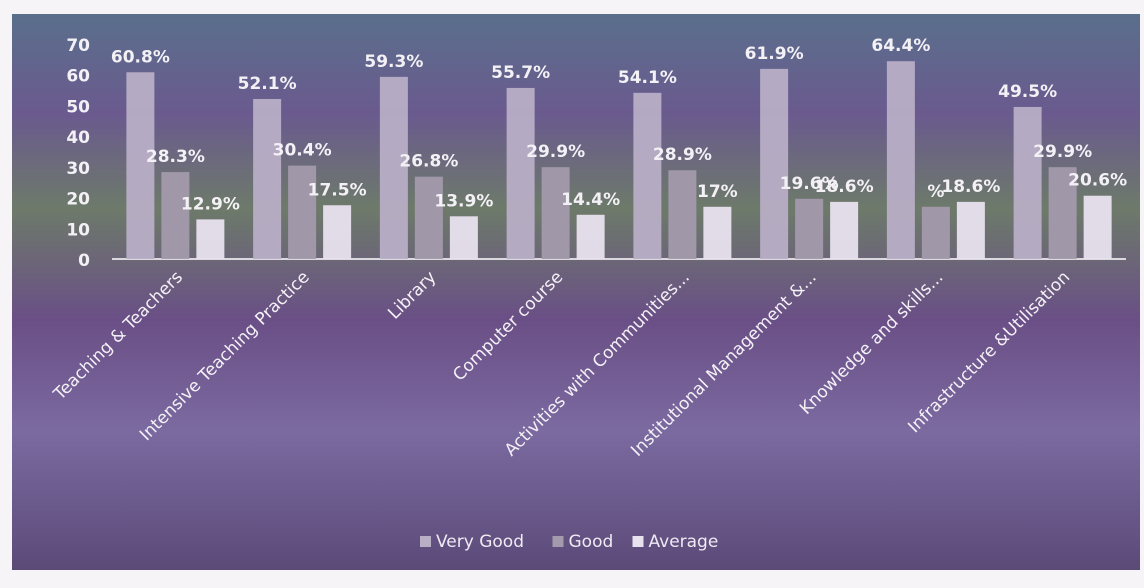 This screenshot has width=1144, height=588. I want to click on data-label: 19.6%, so click(809, 184).